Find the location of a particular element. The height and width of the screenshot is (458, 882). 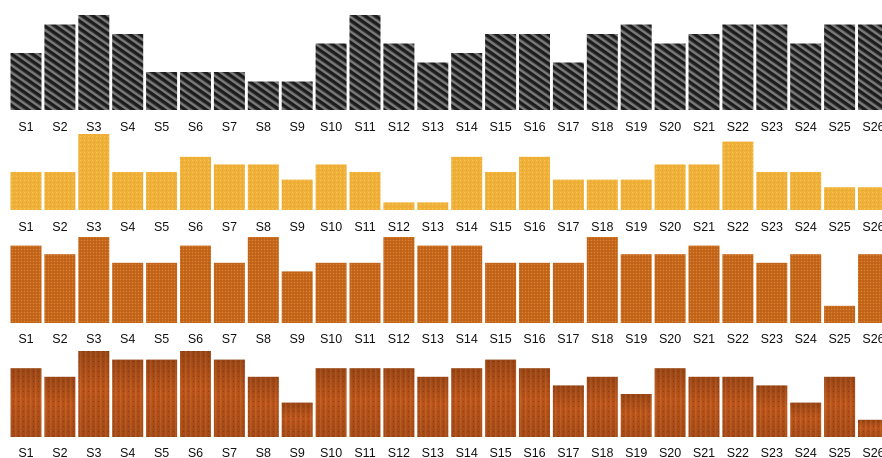

bar-2-s24 is located at coordinates (806, 191).